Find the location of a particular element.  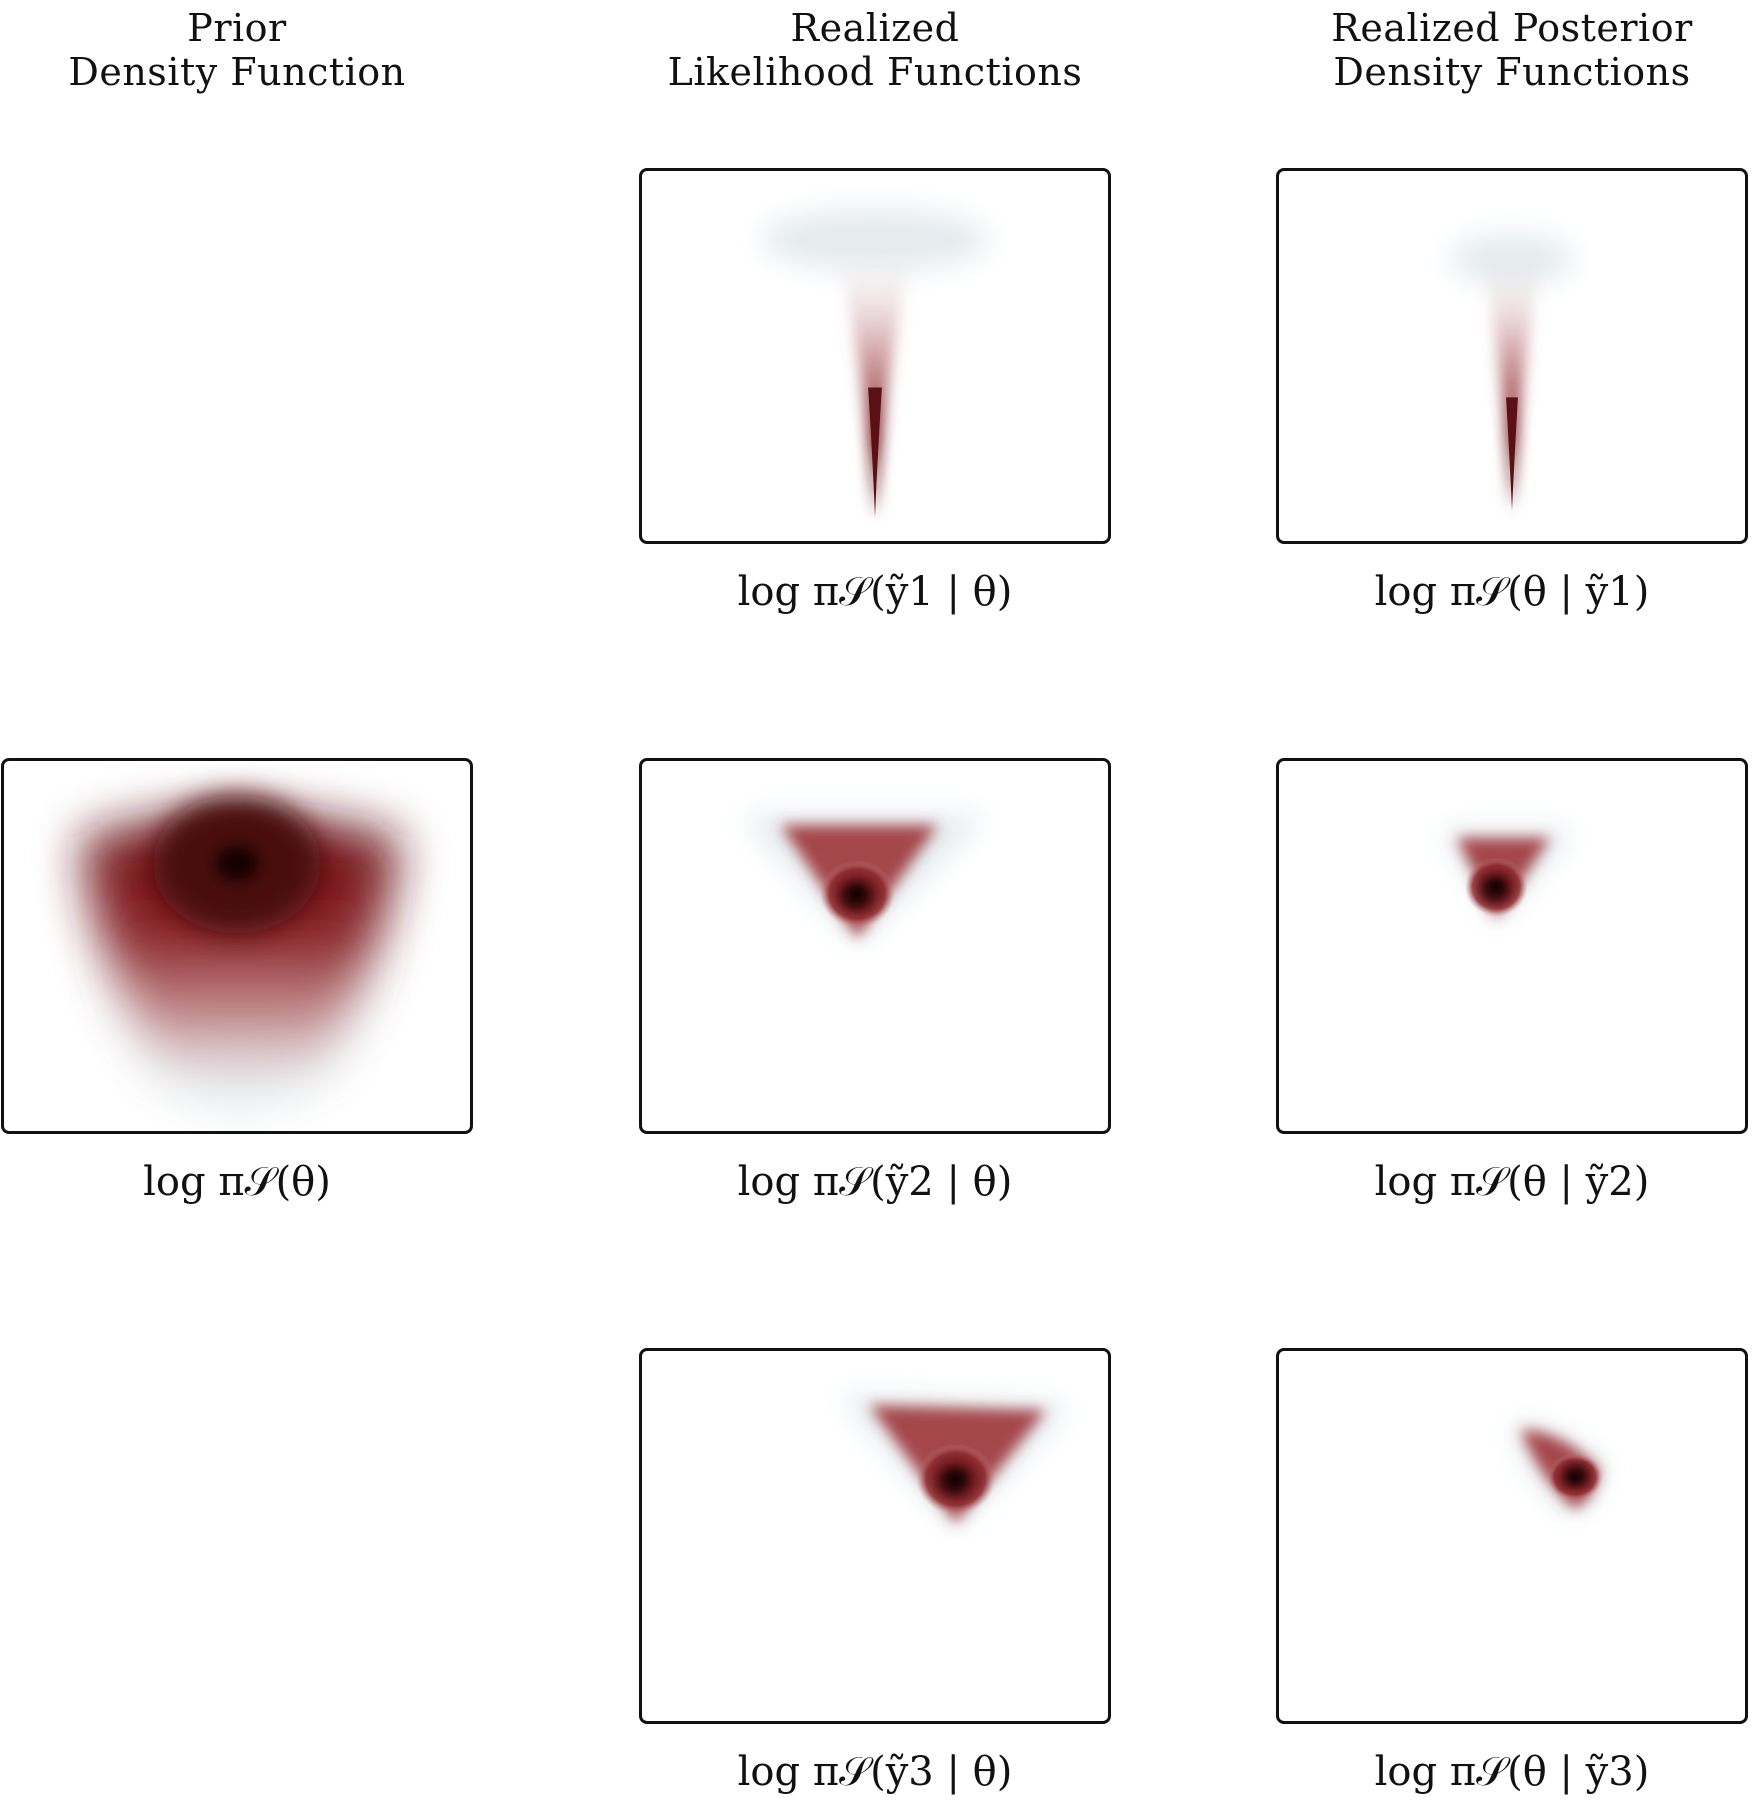

caption-posterior-1-text: log π𝒮(θ | ỹ1) is located at coordinates (1512, 592).